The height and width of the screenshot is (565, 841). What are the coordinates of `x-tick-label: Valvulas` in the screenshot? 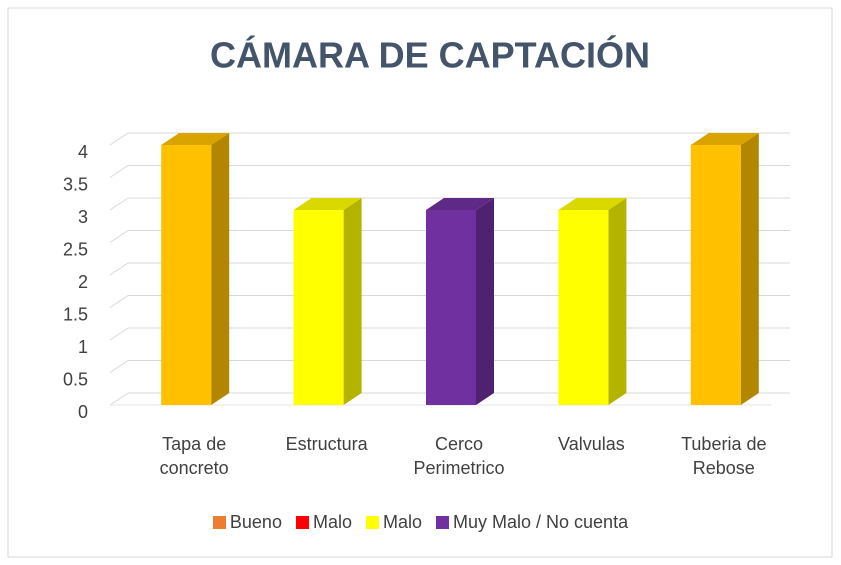 It's located at (591, 444).